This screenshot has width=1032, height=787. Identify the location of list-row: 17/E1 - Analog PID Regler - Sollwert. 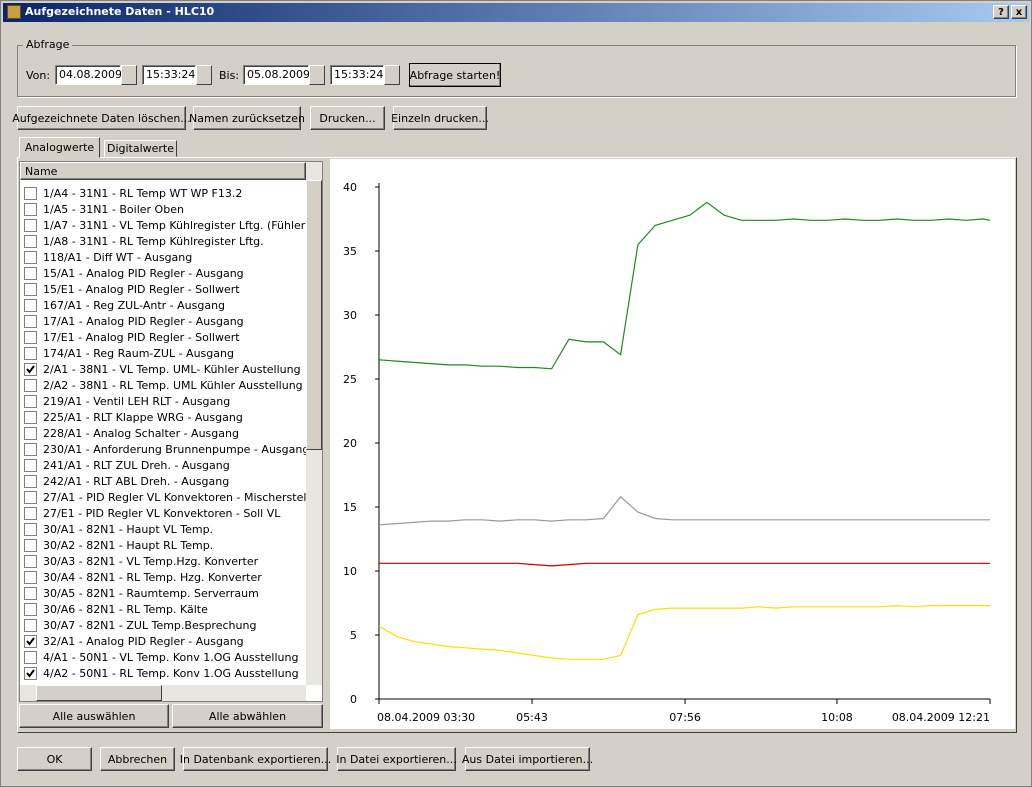
(132, 337).